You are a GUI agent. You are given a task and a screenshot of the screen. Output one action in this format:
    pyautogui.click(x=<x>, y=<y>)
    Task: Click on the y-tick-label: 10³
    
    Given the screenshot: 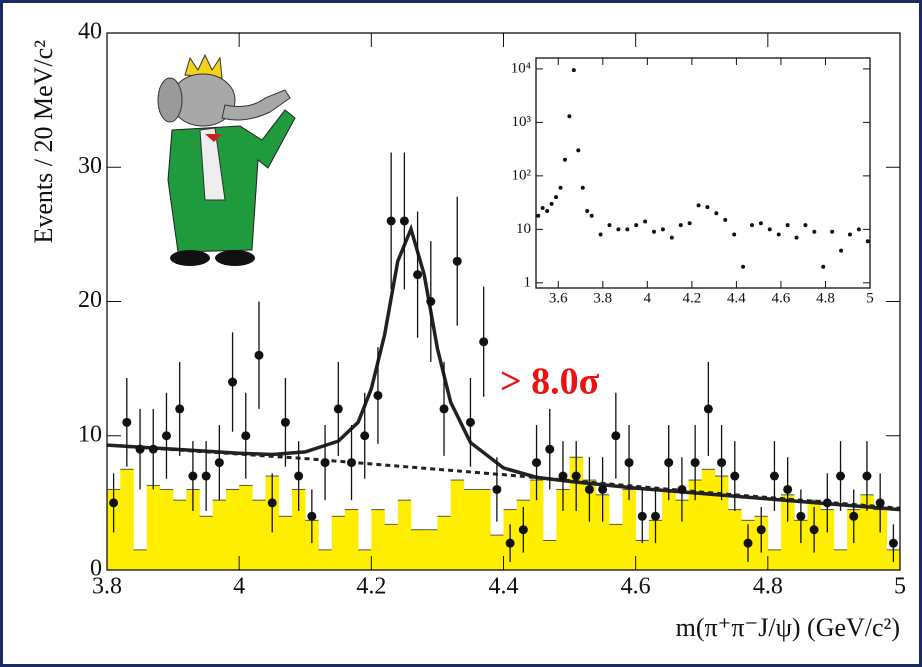 What is the action you would take?
    pyautogui.click(x=522, y=122)
    